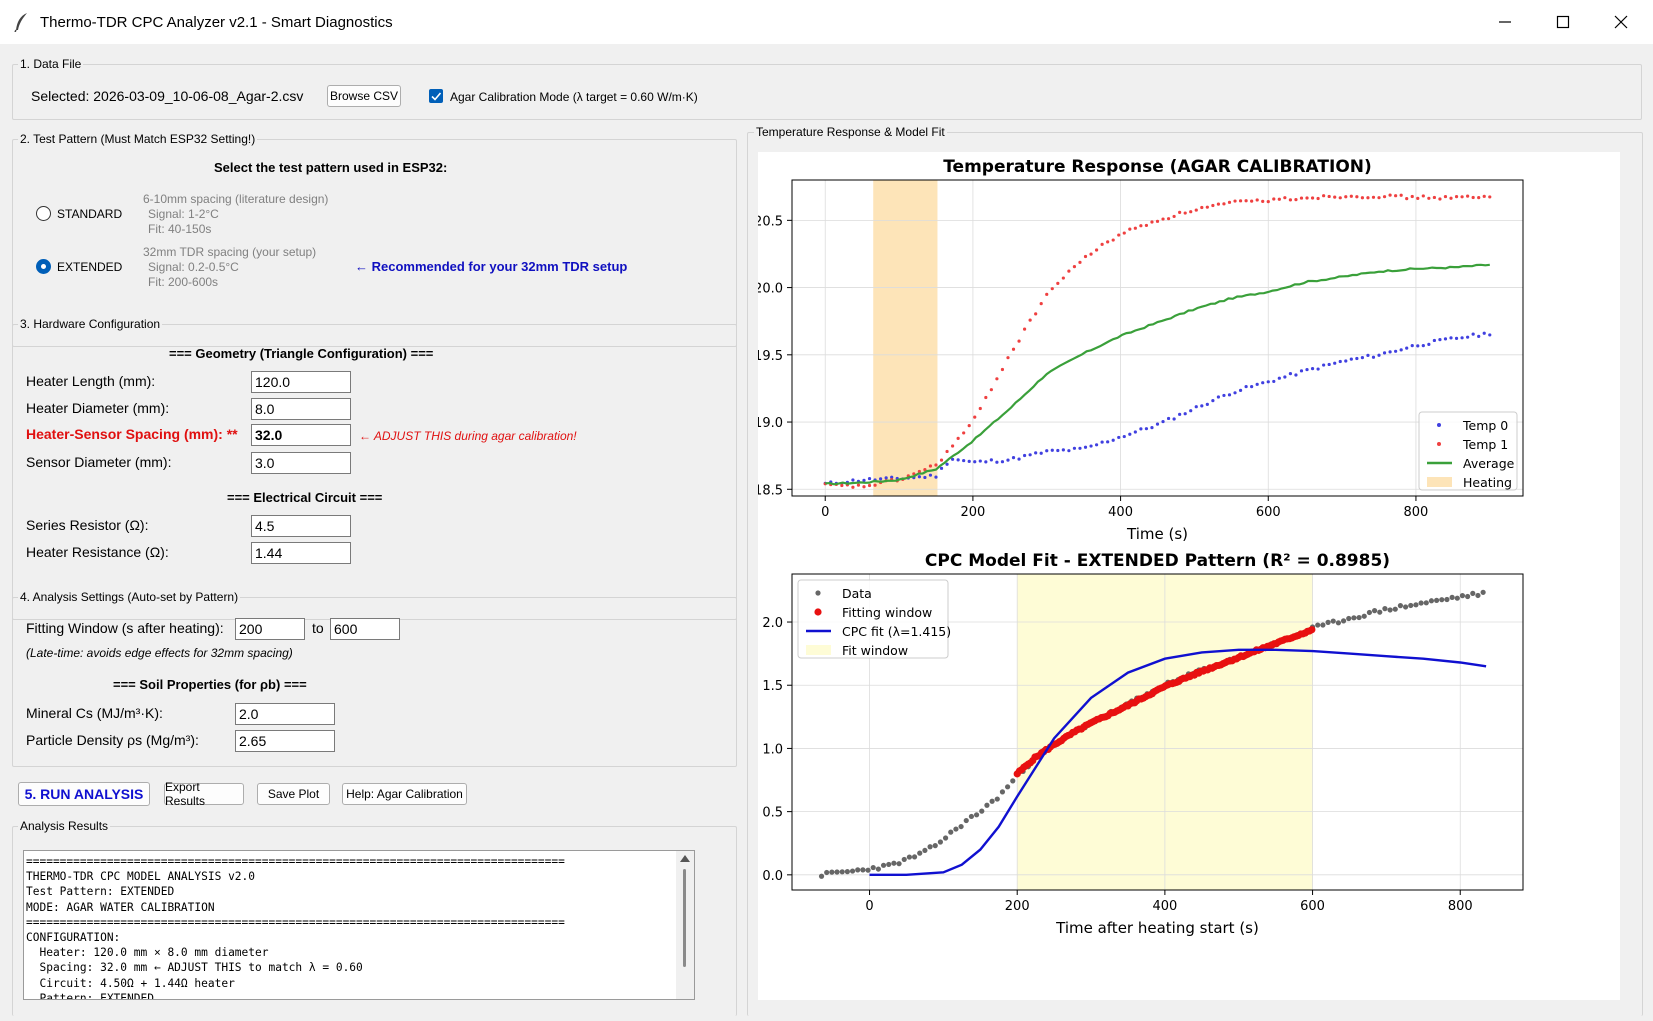 The height and width of the screenshot is (1021, 1653). What do you see at coordinates (285, 714) in the screenshot?
I see `mineral-cs-input: 2.0` at bounding box center [285, 714].